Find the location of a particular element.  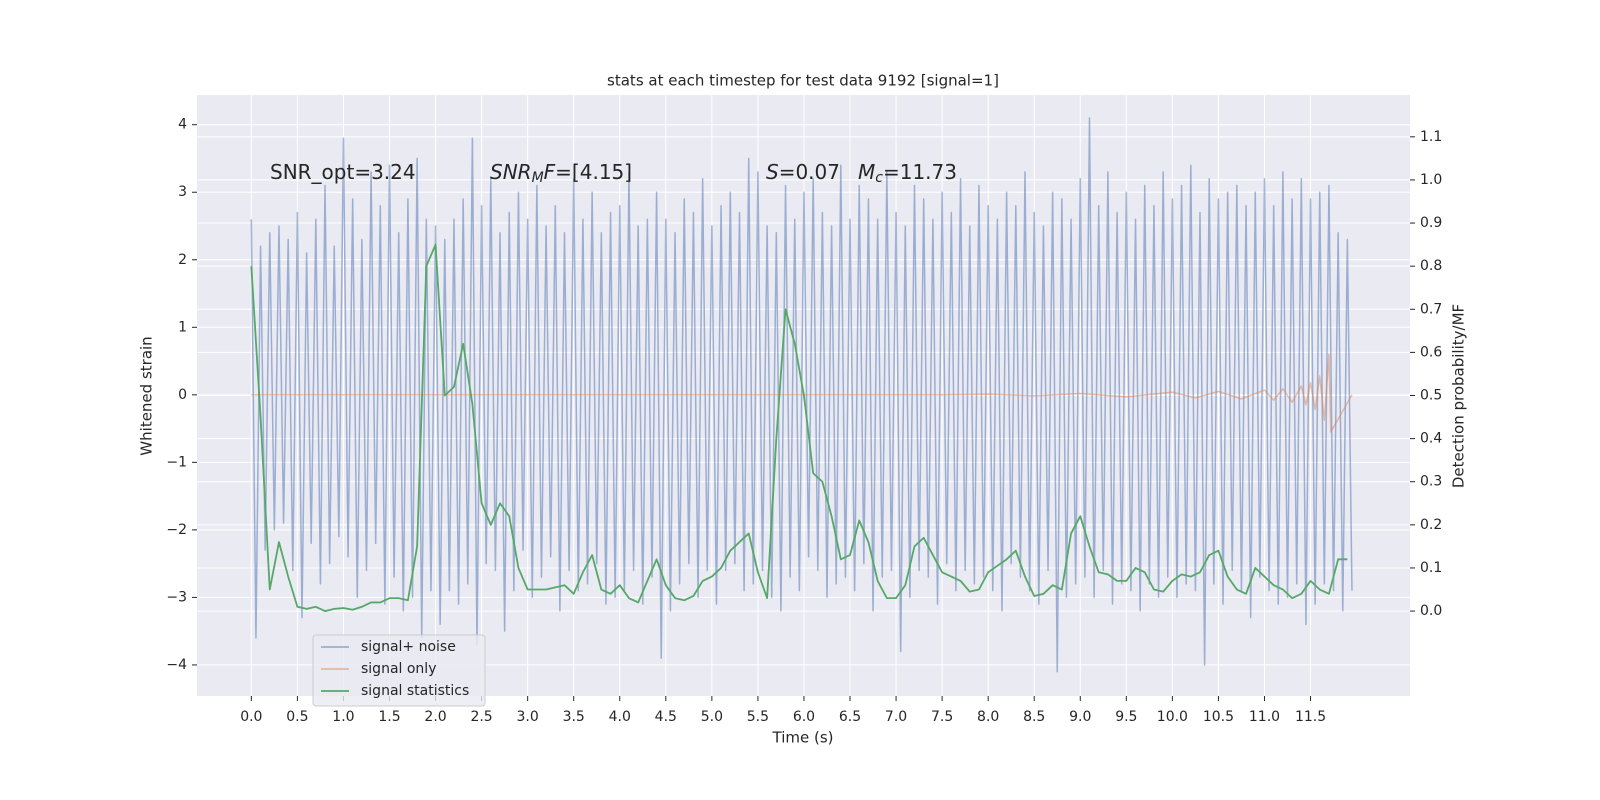

x-tick-label: 5.5 is located at coordinates (758, 717).